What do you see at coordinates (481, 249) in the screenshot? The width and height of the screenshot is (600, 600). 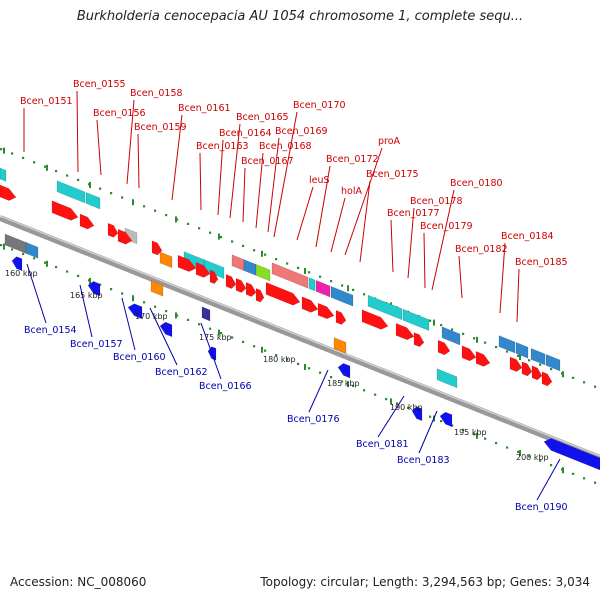 I see `gene-label-top: Bcen_0182` at bounding box center [481, 249].